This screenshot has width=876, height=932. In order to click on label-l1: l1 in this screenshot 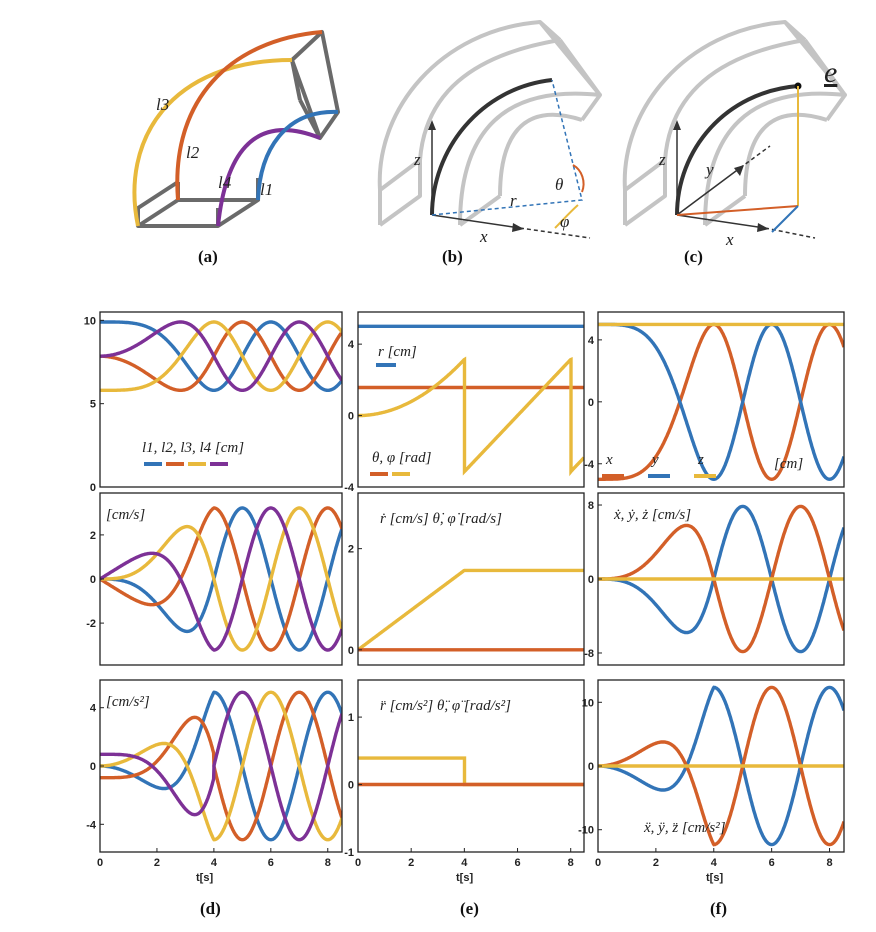, I will do `click(266, 189)`.